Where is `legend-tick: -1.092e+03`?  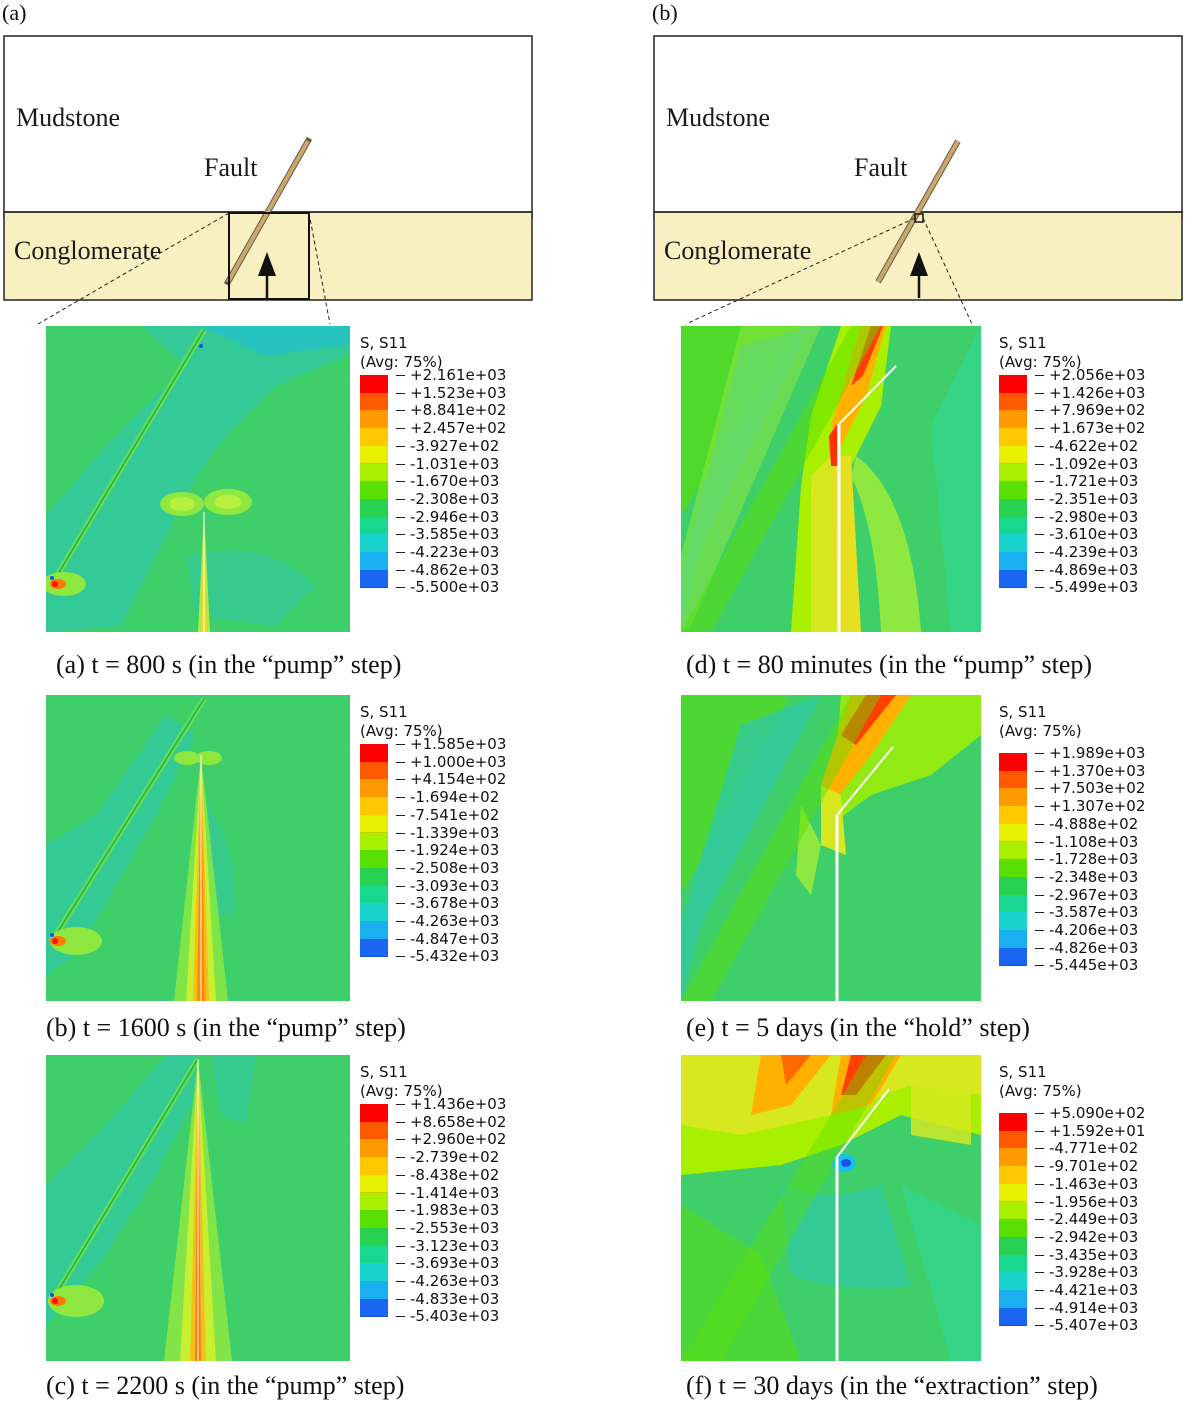
legend-tick: -1.092e+03 is located at coordinates (1086, 463).